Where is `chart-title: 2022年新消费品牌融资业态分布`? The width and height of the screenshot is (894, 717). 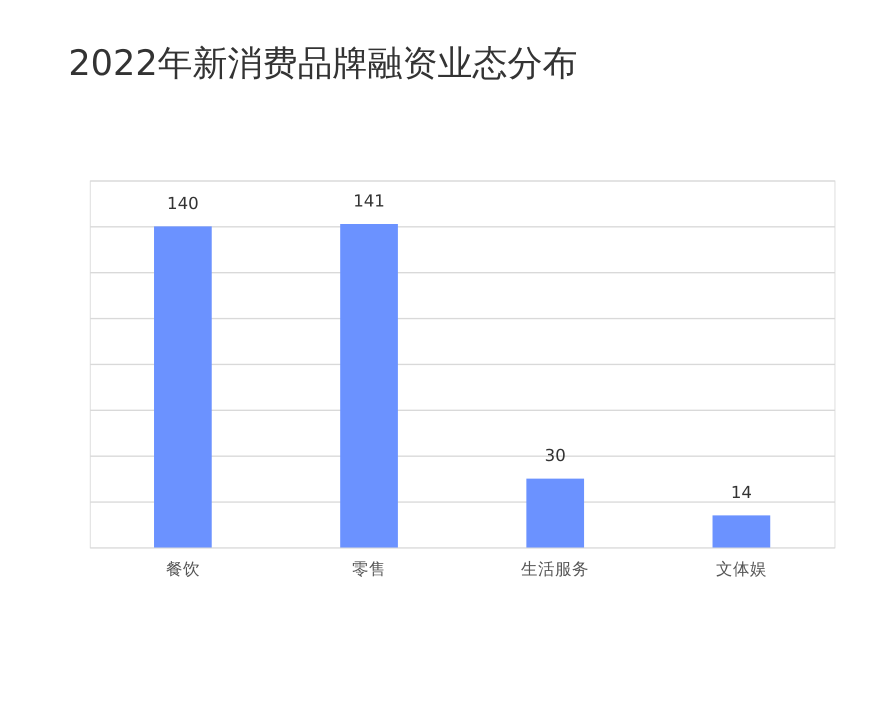
chart-title: 2022年新消费品牌融资业态分布 is located at coordinates (323, 63).